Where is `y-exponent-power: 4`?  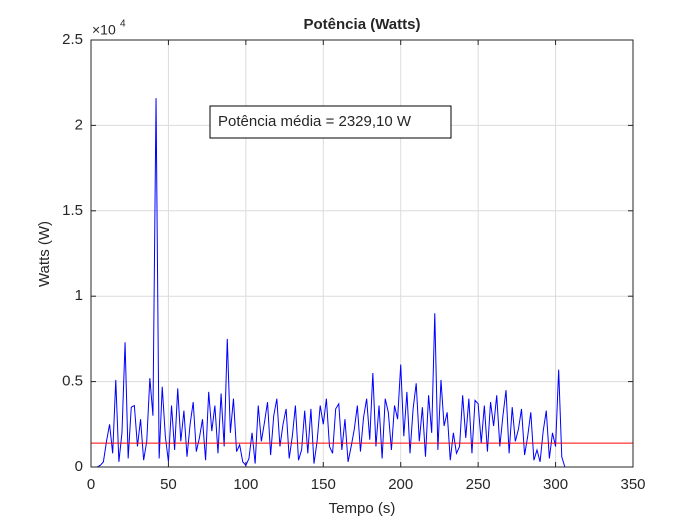
y-exponent-power: 4 is located at coordinates (123, 24).